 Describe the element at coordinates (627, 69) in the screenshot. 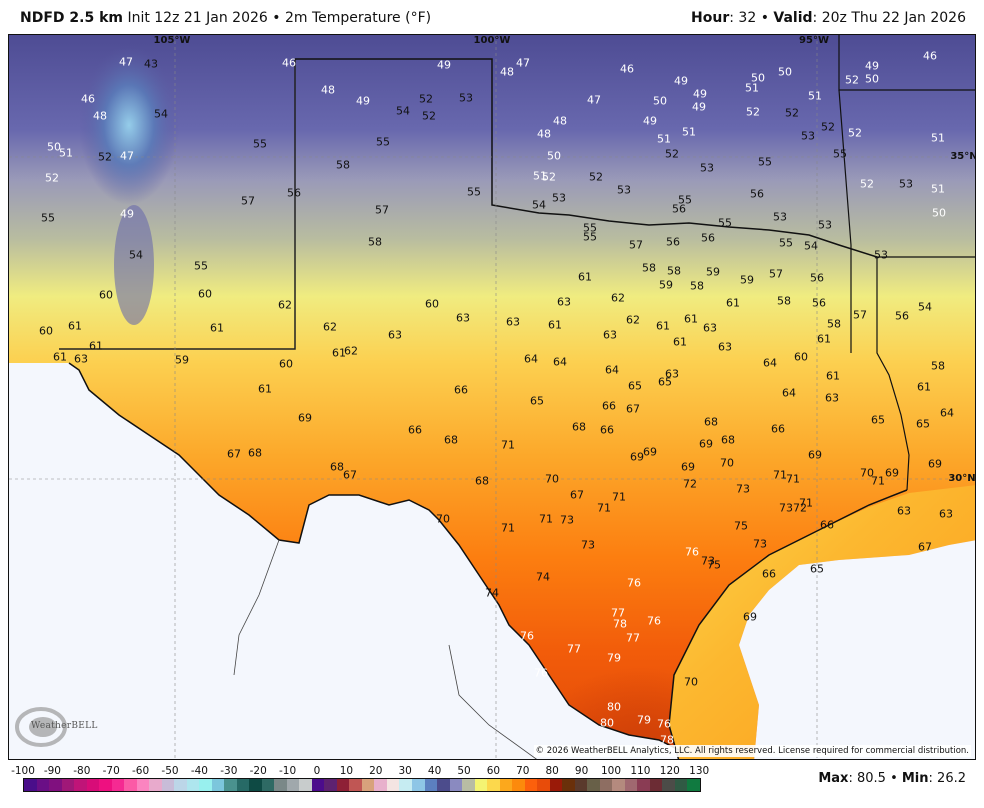

I see `temperature-label: 46` at that location.